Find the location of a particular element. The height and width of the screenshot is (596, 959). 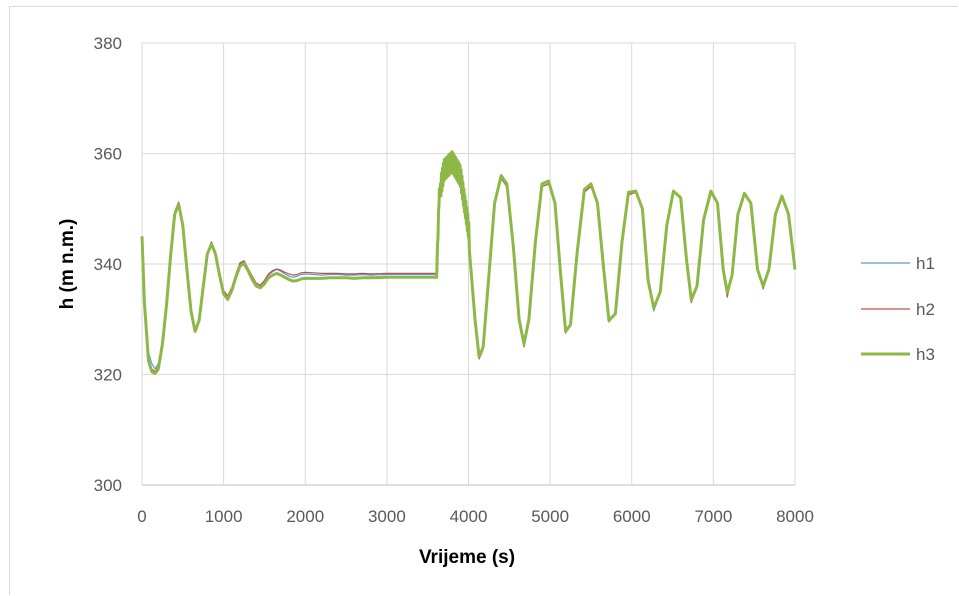

y-tick-label: 340 is located at coordinates (108, 264).